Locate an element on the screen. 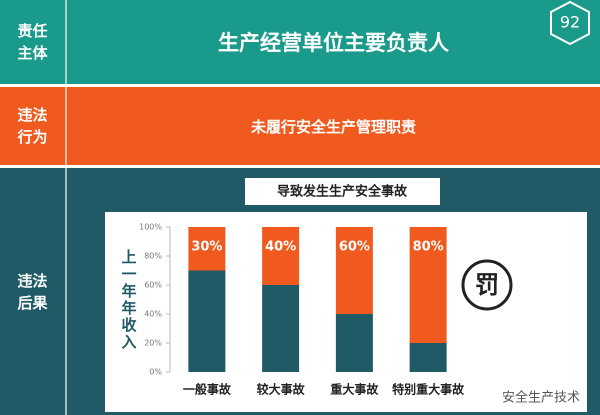 The image size is (600, 415). value-label: 30% is located at coordinates (206, 247).